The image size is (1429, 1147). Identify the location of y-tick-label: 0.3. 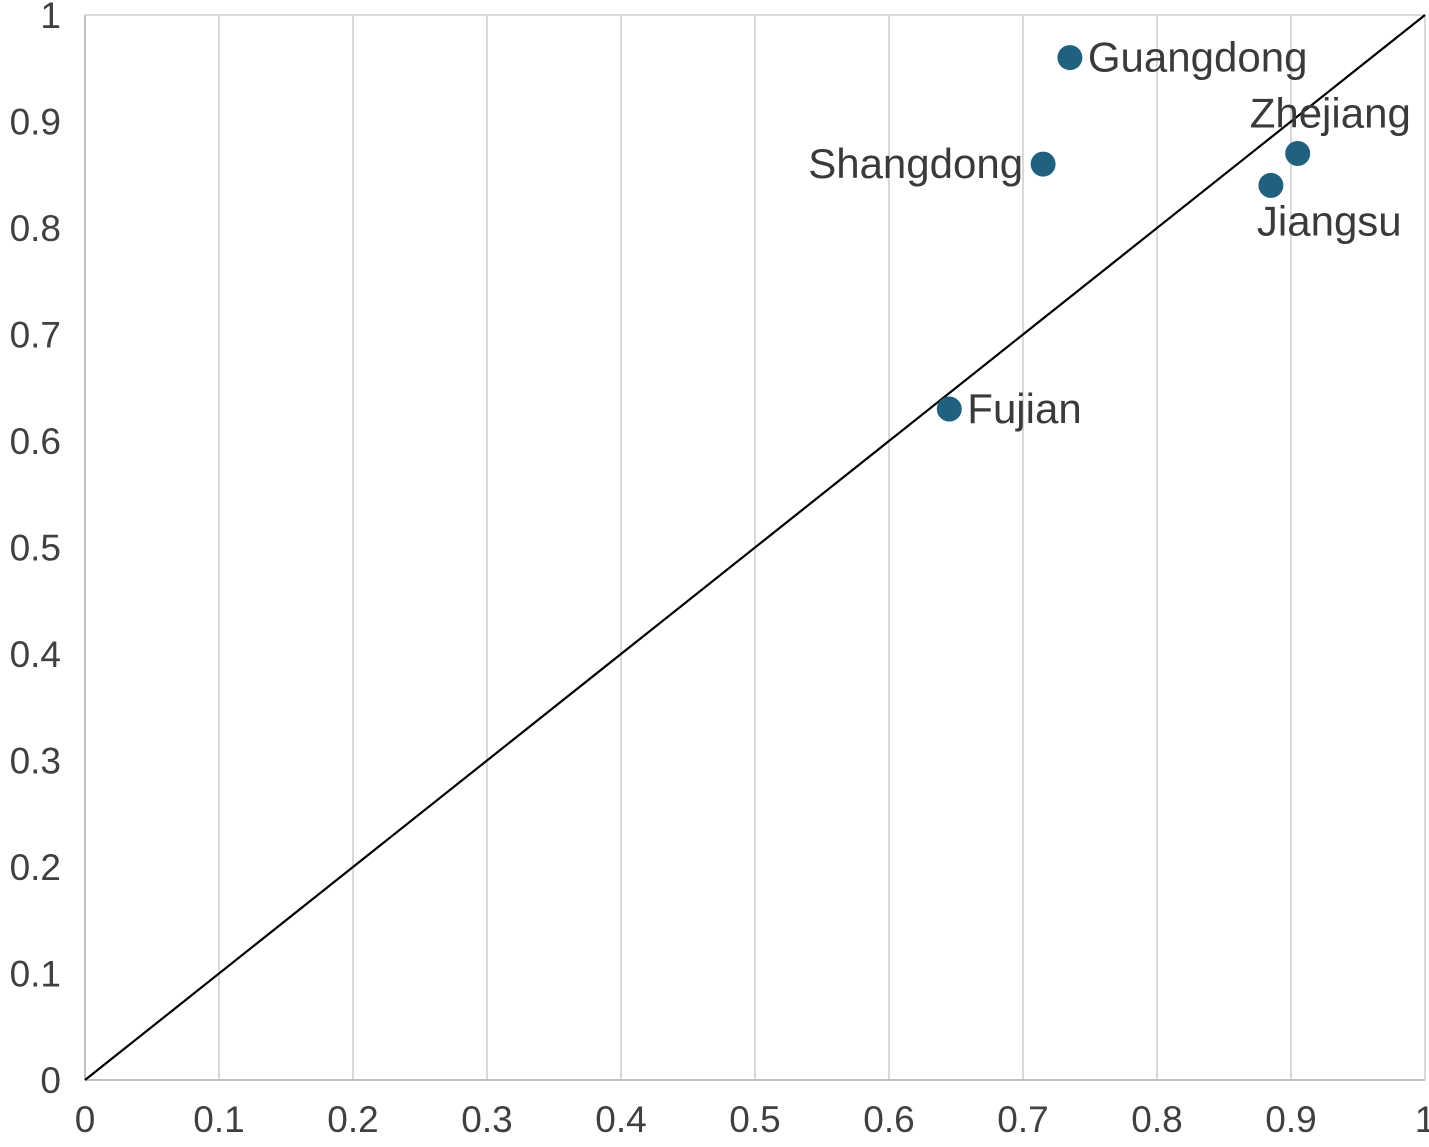
(35, 761).